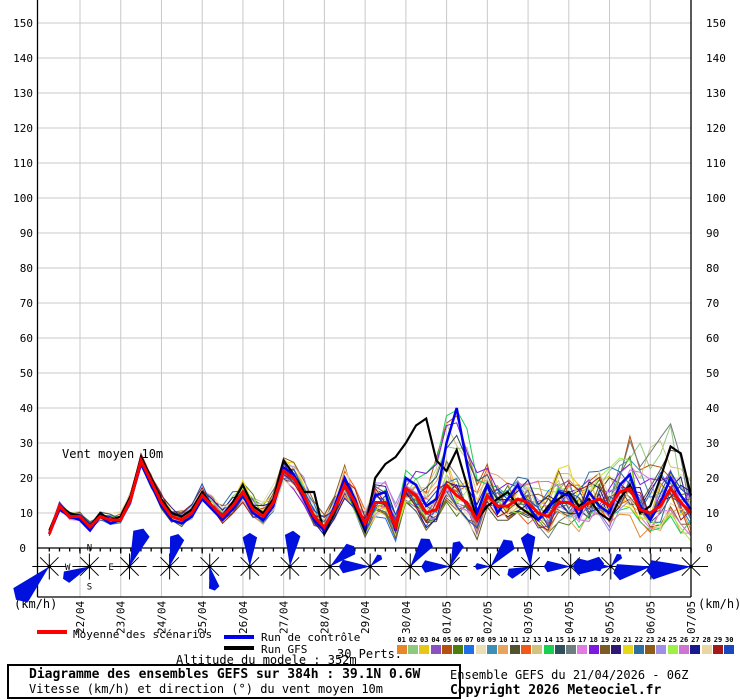 The height and width of the screenshot is (700, 740). Describe the element at coordinates (716, 128) in the screenshot. I see `y-tick-label-right: 120` at that location.